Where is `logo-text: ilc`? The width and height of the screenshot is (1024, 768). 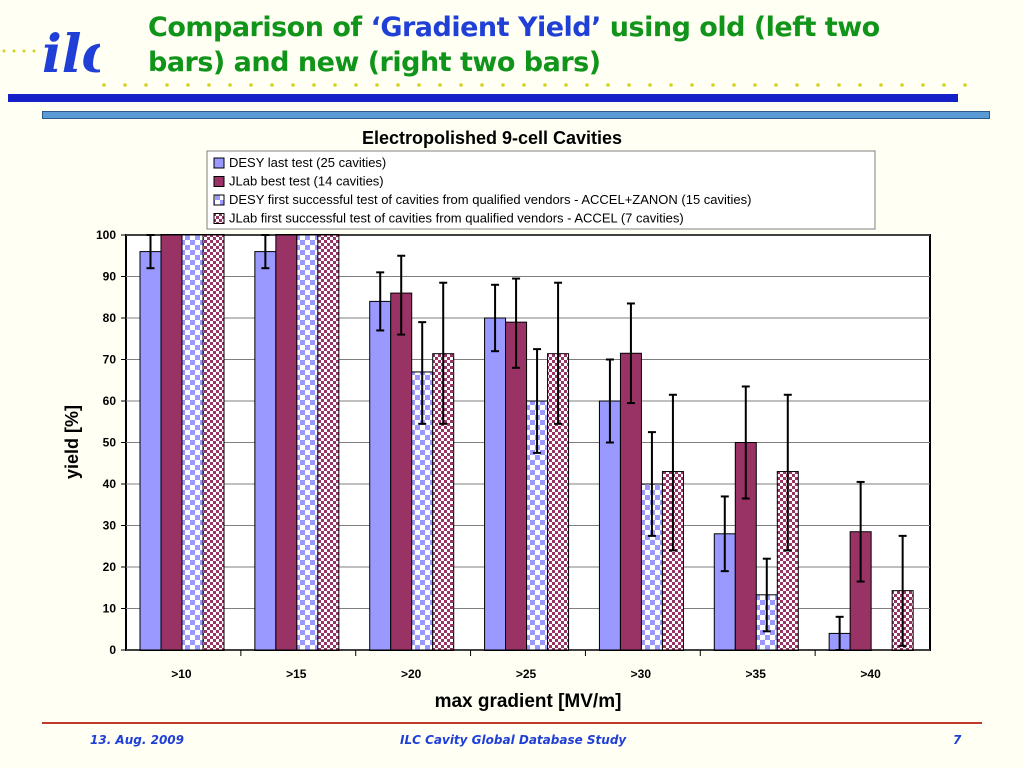
logo-text: ilc is located at coordinates (71, 52).